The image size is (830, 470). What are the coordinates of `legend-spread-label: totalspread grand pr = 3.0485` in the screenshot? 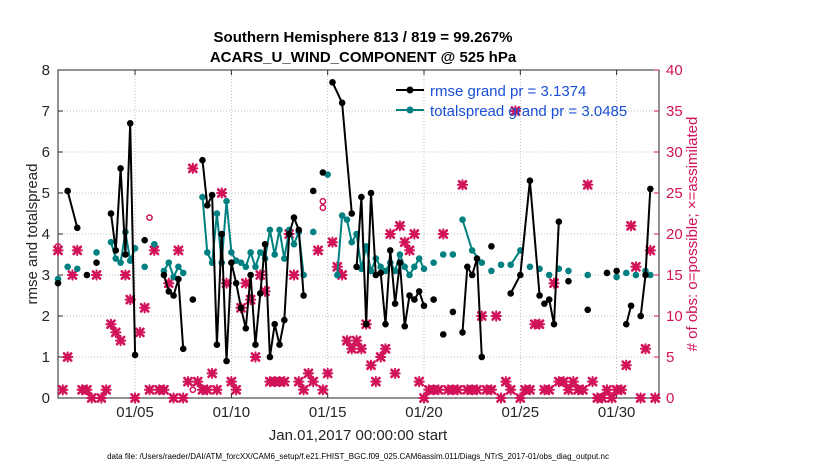 It's located at (528, 111).